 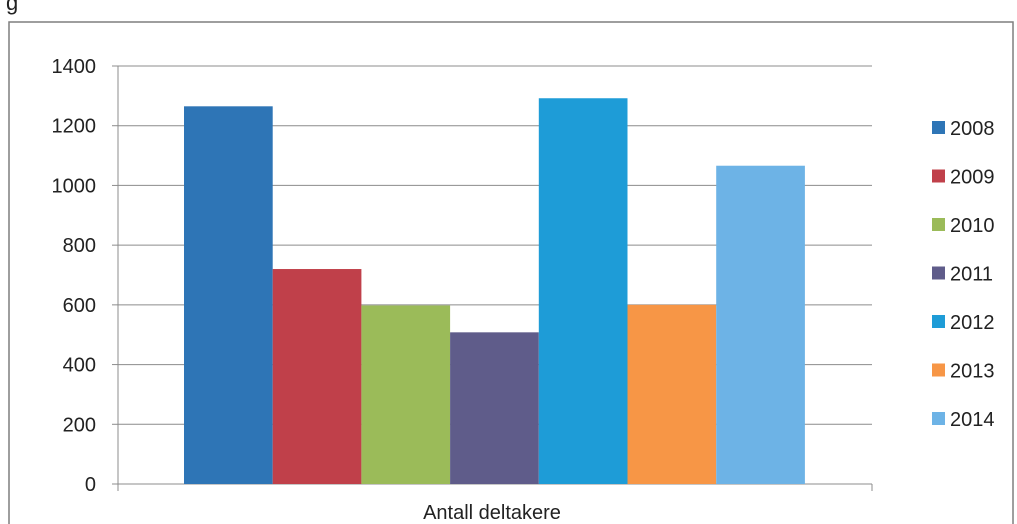 I want to click on legend-label-2008: 2008, so click(x=972, y=129).